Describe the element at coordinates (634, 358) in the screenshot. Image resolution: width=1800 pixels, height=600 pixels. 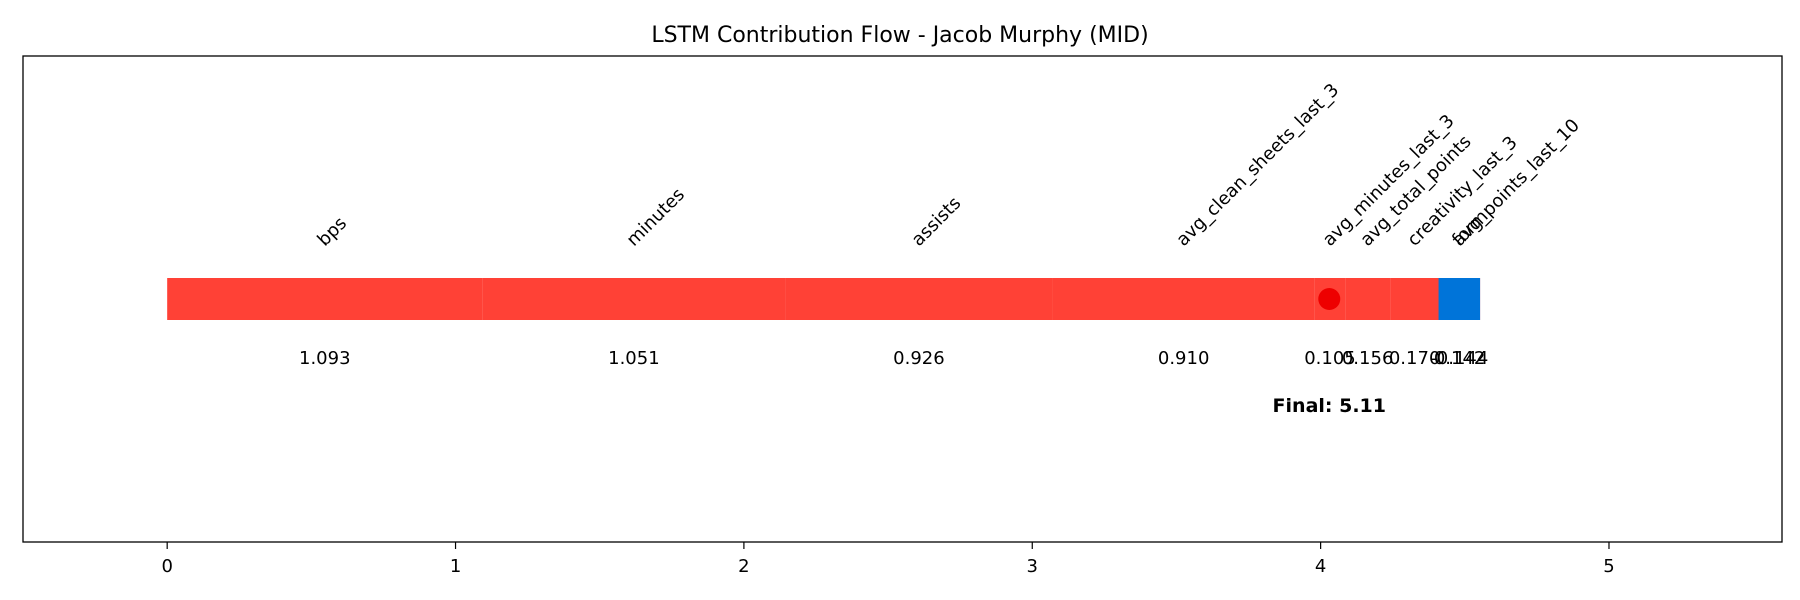
I see `value-label: 1.051` at that location.